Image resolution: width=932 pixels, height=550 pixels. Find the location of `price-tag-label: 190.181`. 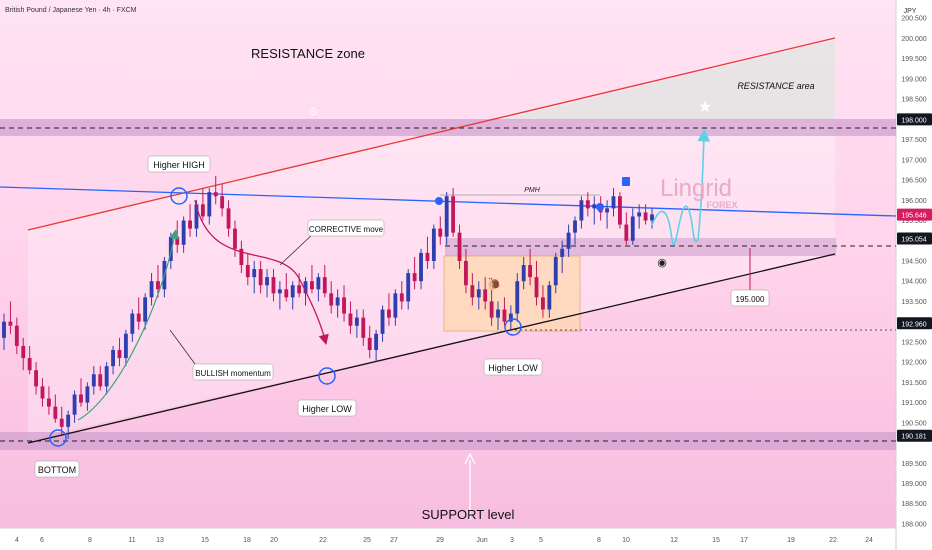

price-tag-label: 190.181 is located at coordinates (913, 437).